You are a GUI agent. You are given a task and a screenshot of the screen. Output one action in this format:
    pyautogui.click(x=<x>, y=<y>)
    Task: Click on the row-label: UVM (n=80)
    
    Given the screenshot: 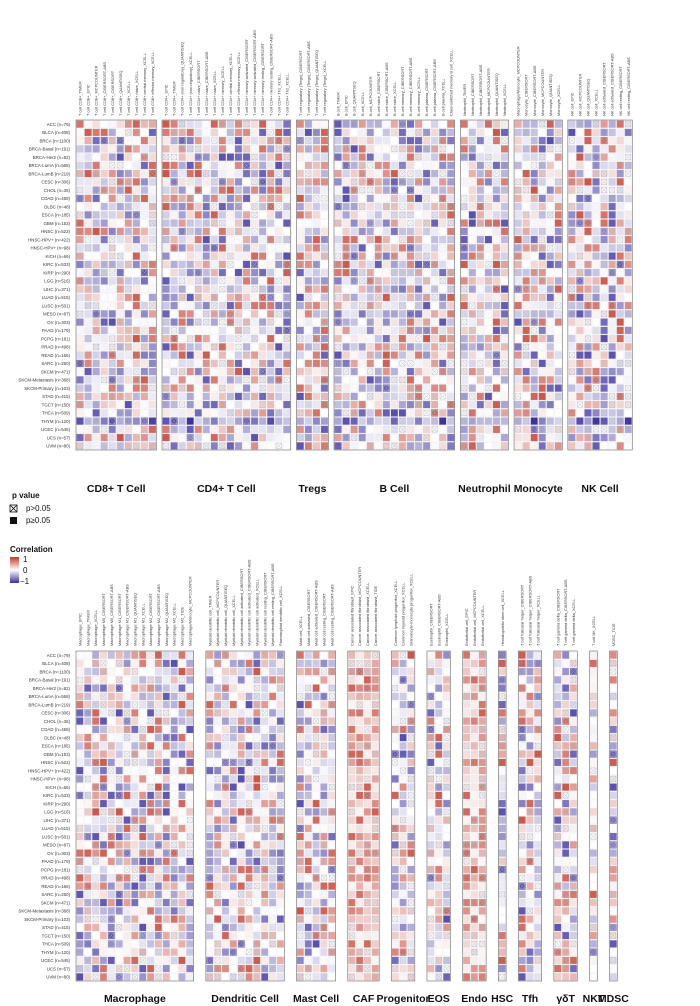 What is the action you would take?
    pyautogui.click(x=58, y=977)
    